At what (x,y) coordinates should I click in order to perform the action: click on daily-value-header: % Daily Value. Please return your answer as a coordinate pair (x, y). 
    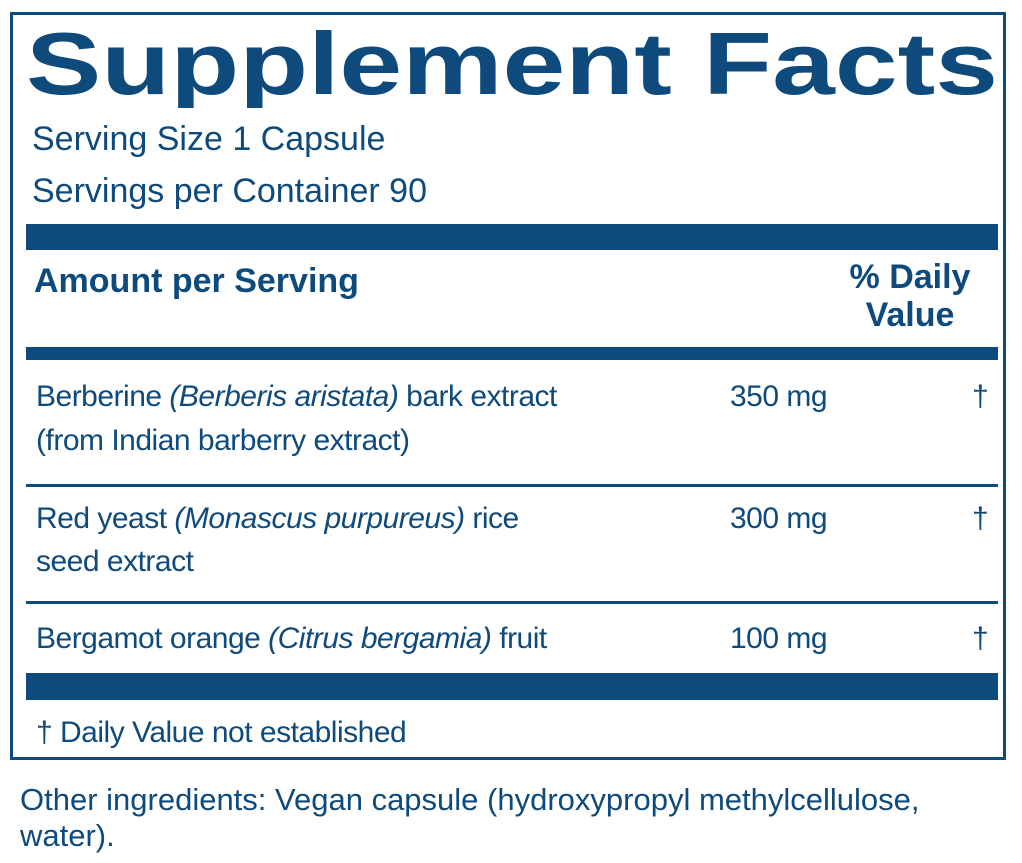
    Looking at the image, I should click on (910, 296).